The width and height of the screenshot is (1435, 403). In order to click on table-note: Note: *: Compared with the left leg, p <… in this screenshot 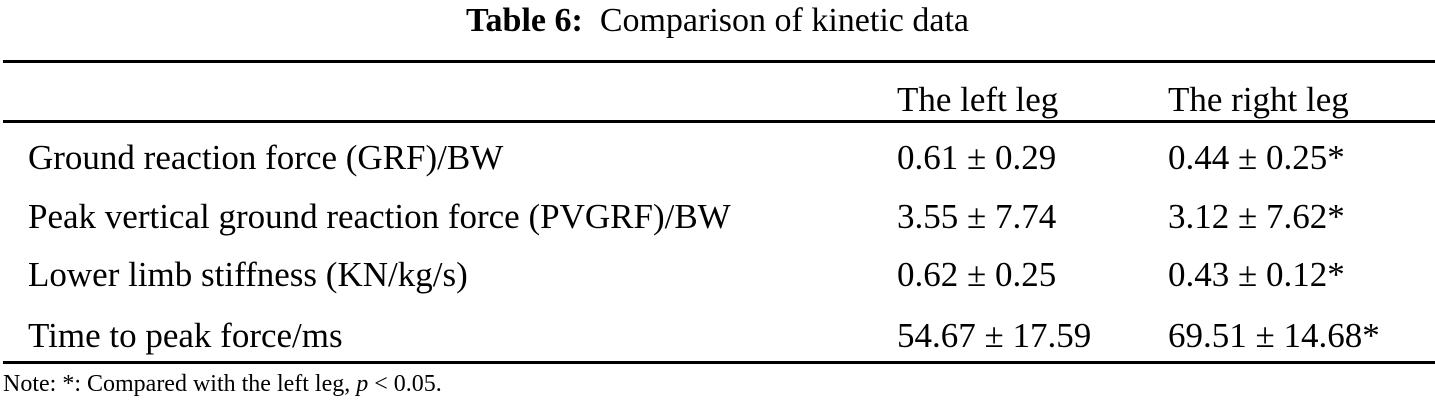, I will do `click(222, 384)`.